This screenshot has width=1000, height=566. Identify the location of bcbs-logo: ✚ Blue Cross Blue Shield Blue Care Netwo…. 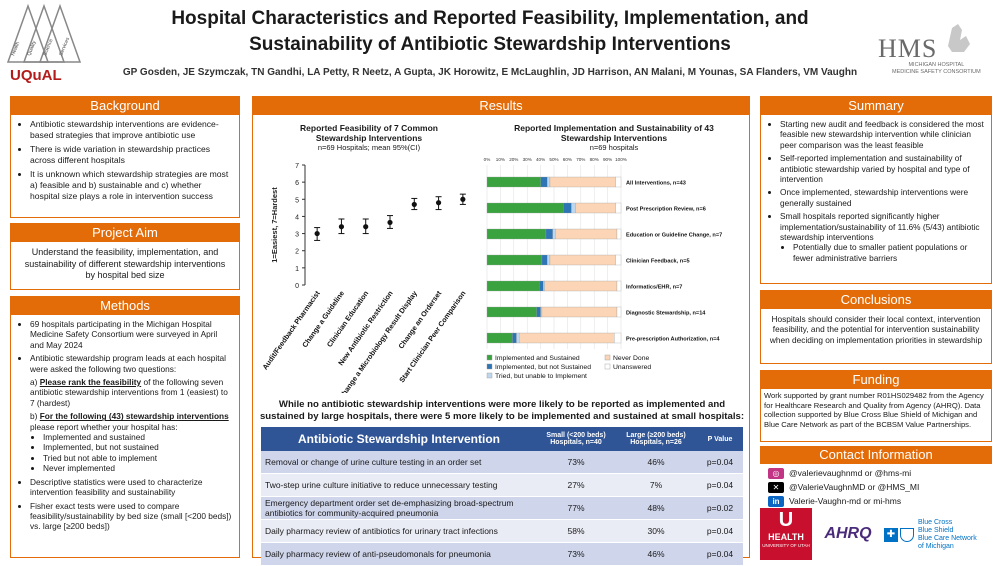
(938, 535).